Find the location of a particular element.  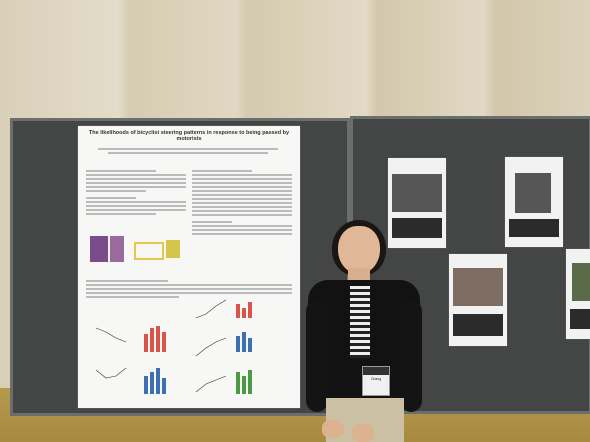

poster-charts is located at coordinates (173, 346).